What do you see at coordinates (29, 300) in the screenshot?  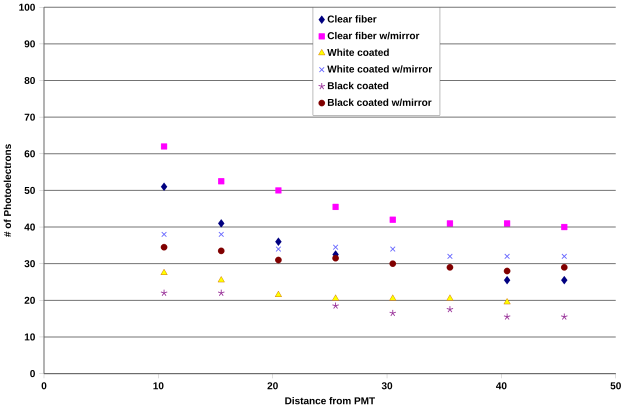 I see `y-tick-label: 20` at bounding box center [29, 300].